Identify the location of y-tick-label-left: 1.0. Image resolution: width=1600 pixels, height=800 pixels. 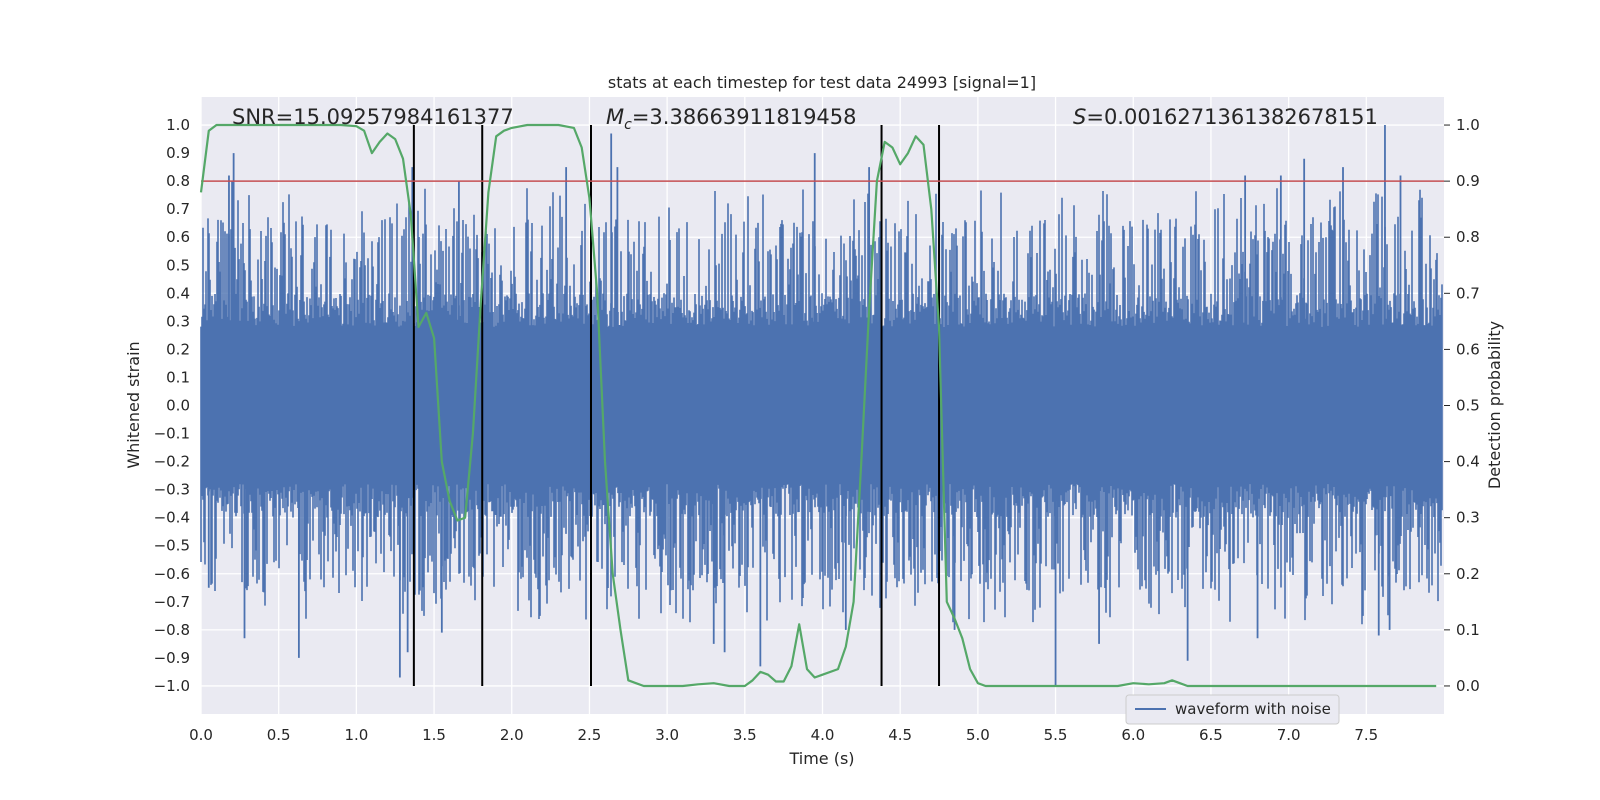
(178, 125).